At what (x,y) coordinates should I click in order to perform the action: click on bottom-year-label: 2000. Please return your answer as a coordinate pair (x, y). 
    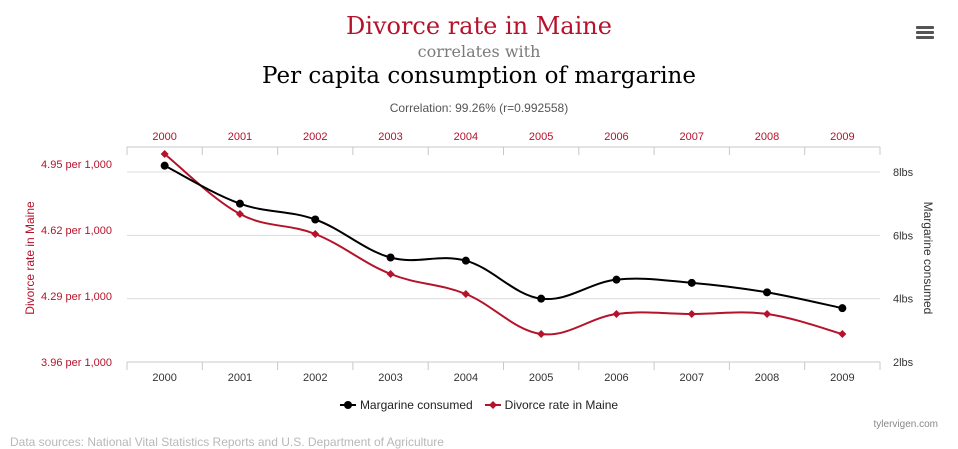
    Looking at the image, I should click on (164, 378).